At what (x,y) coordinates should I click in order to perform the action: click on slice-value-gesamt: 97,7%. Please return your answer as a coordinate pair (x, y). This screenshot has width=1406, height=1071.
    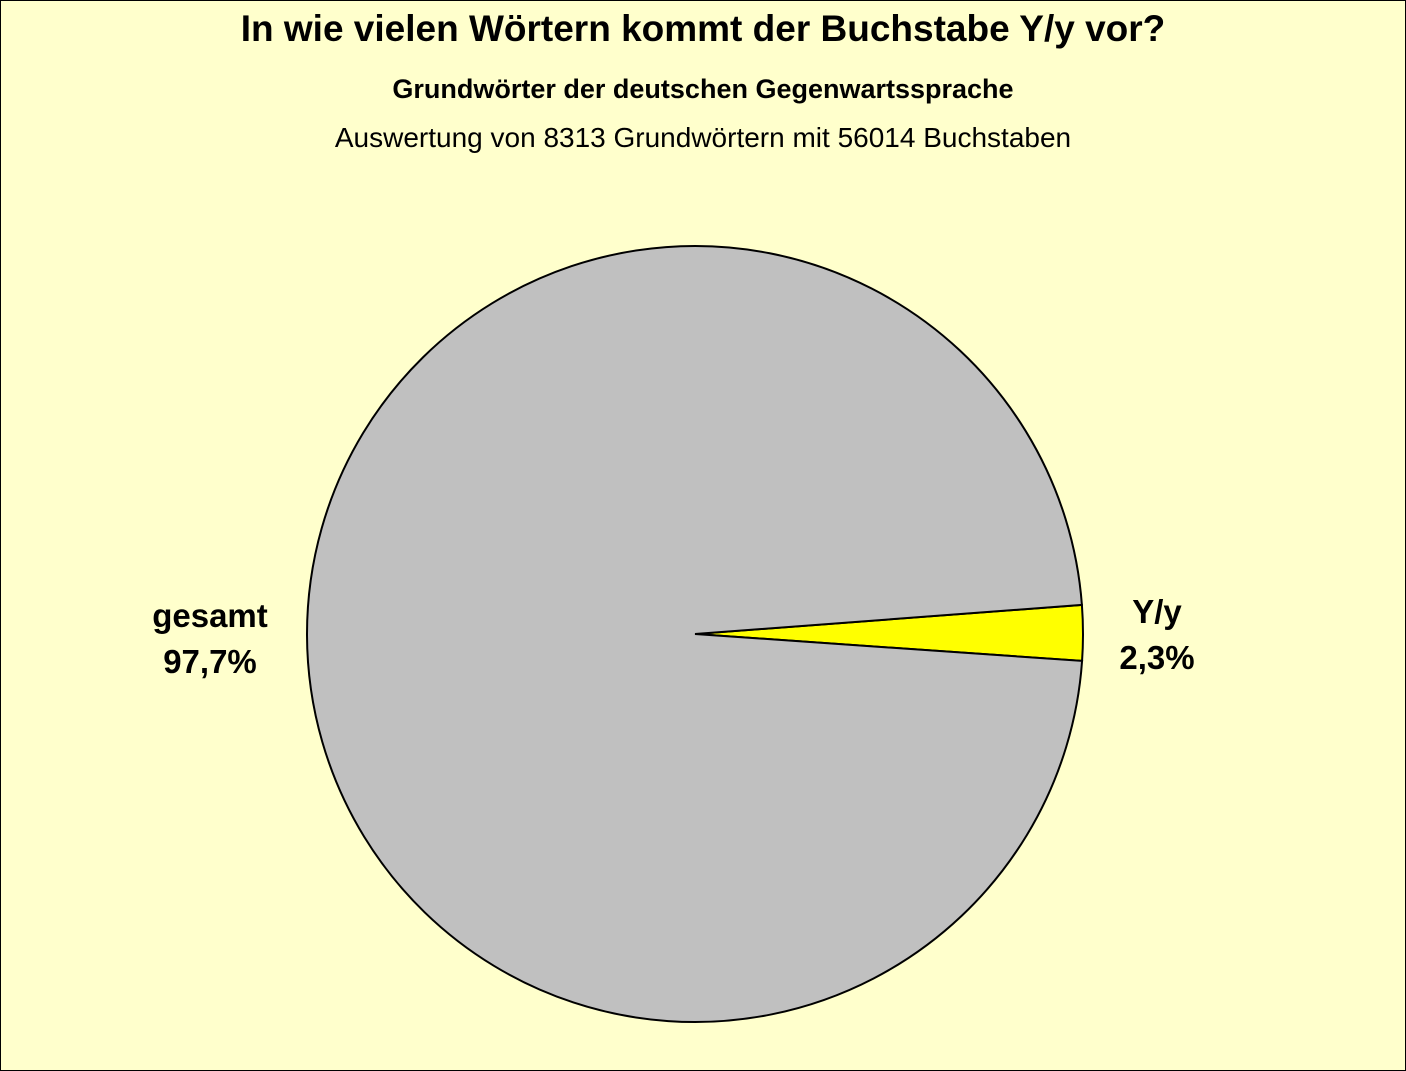
    Looking at the image, I should click on (210, 661).